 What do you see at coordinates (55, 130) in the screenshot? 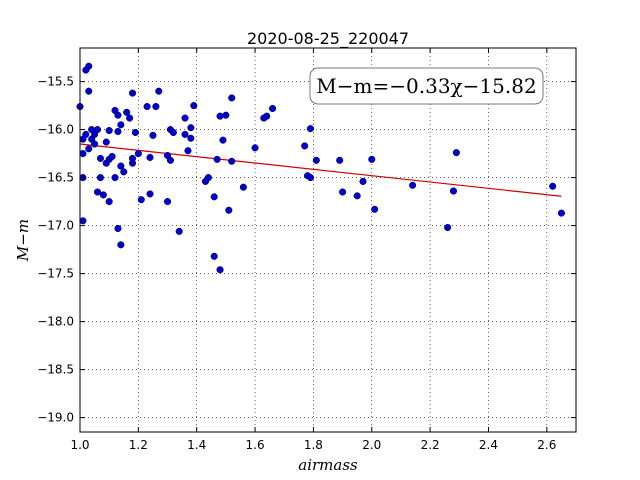
I see `y-tick-label: −16.0` at bounding box center [55, 130].